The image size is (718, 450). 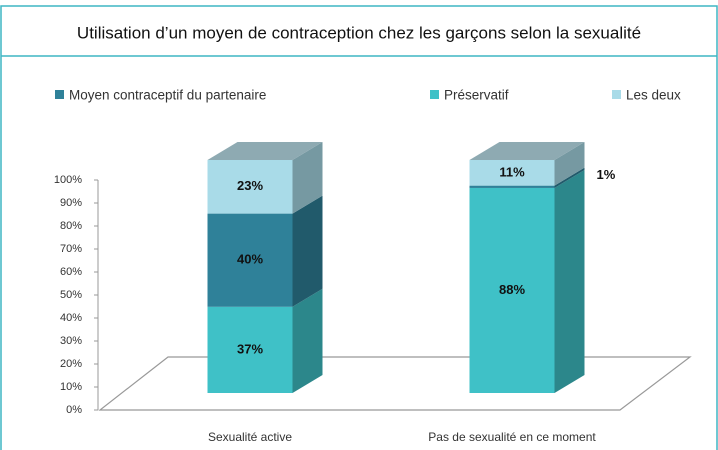 What do you see at coordinates (71, 318) in the screenshot?
I see `y-tick-label: 40%` at bounding box center [71, 318].